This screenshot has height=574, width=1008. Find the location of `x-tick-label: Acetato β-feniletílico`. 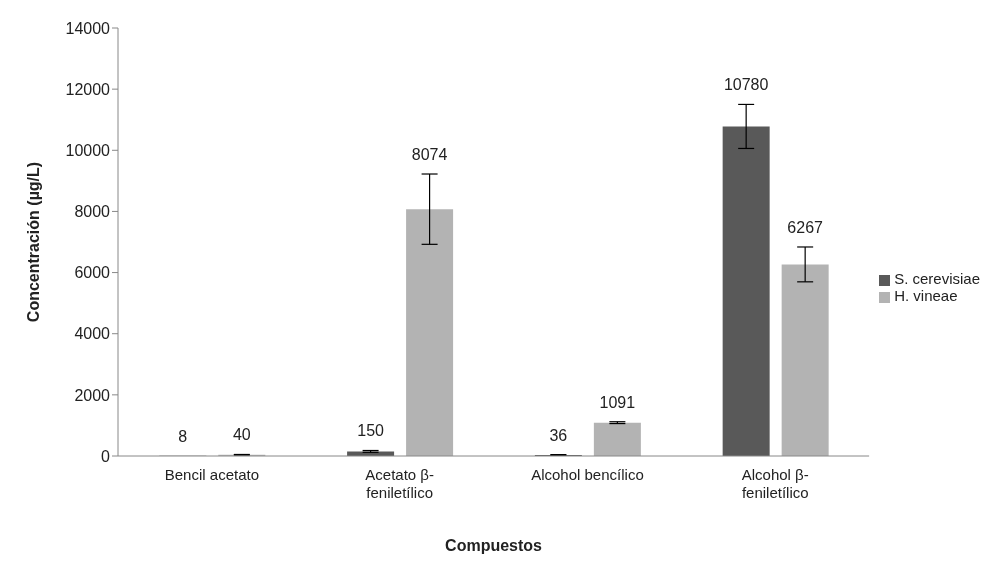

x-tick-label: Acetato β-feniletílico is located at coordinates (400, 483).